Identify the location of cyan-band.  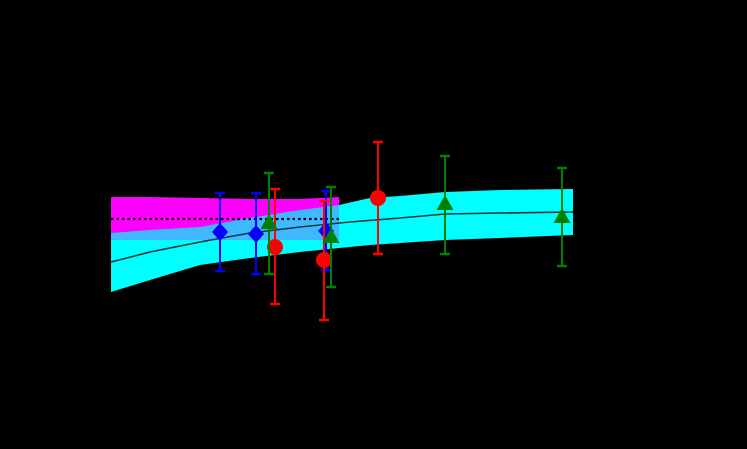
(342, 240).